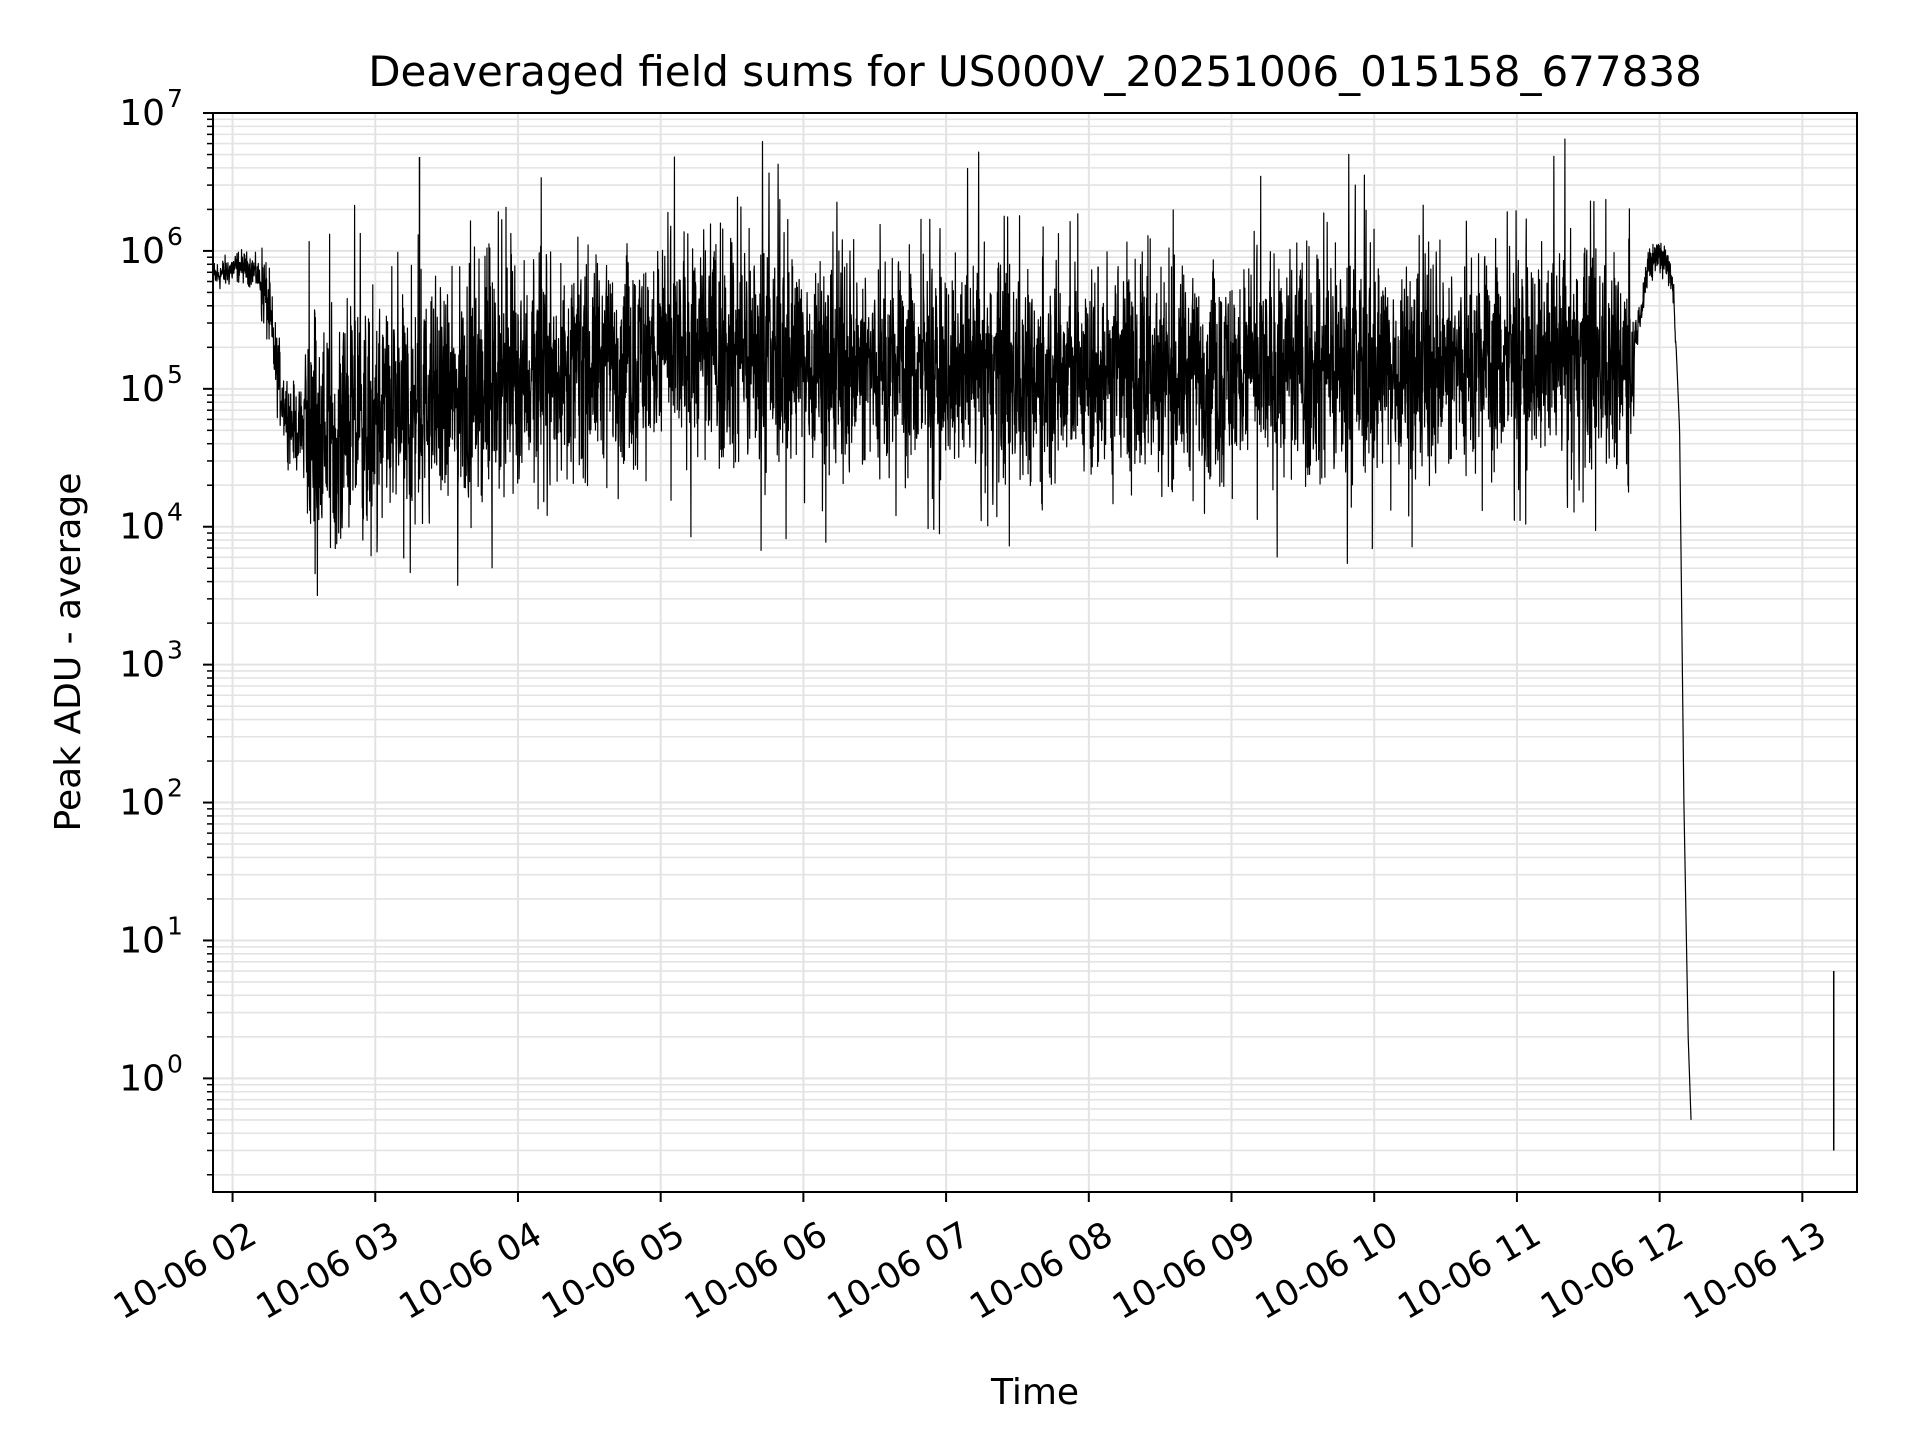  I want to click on y-tick-label: 10 4, so click(151, 523).